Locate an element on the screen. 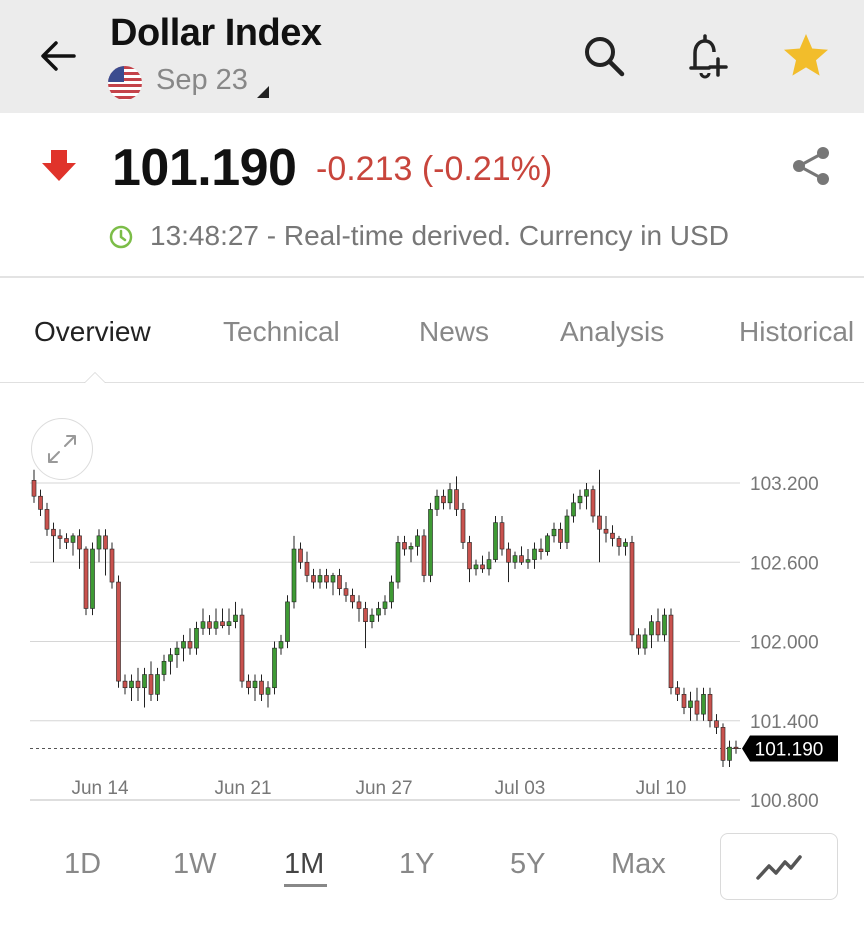 This screenshot has height=940, width=864. favorite-button is located at coordinates (806, 56).